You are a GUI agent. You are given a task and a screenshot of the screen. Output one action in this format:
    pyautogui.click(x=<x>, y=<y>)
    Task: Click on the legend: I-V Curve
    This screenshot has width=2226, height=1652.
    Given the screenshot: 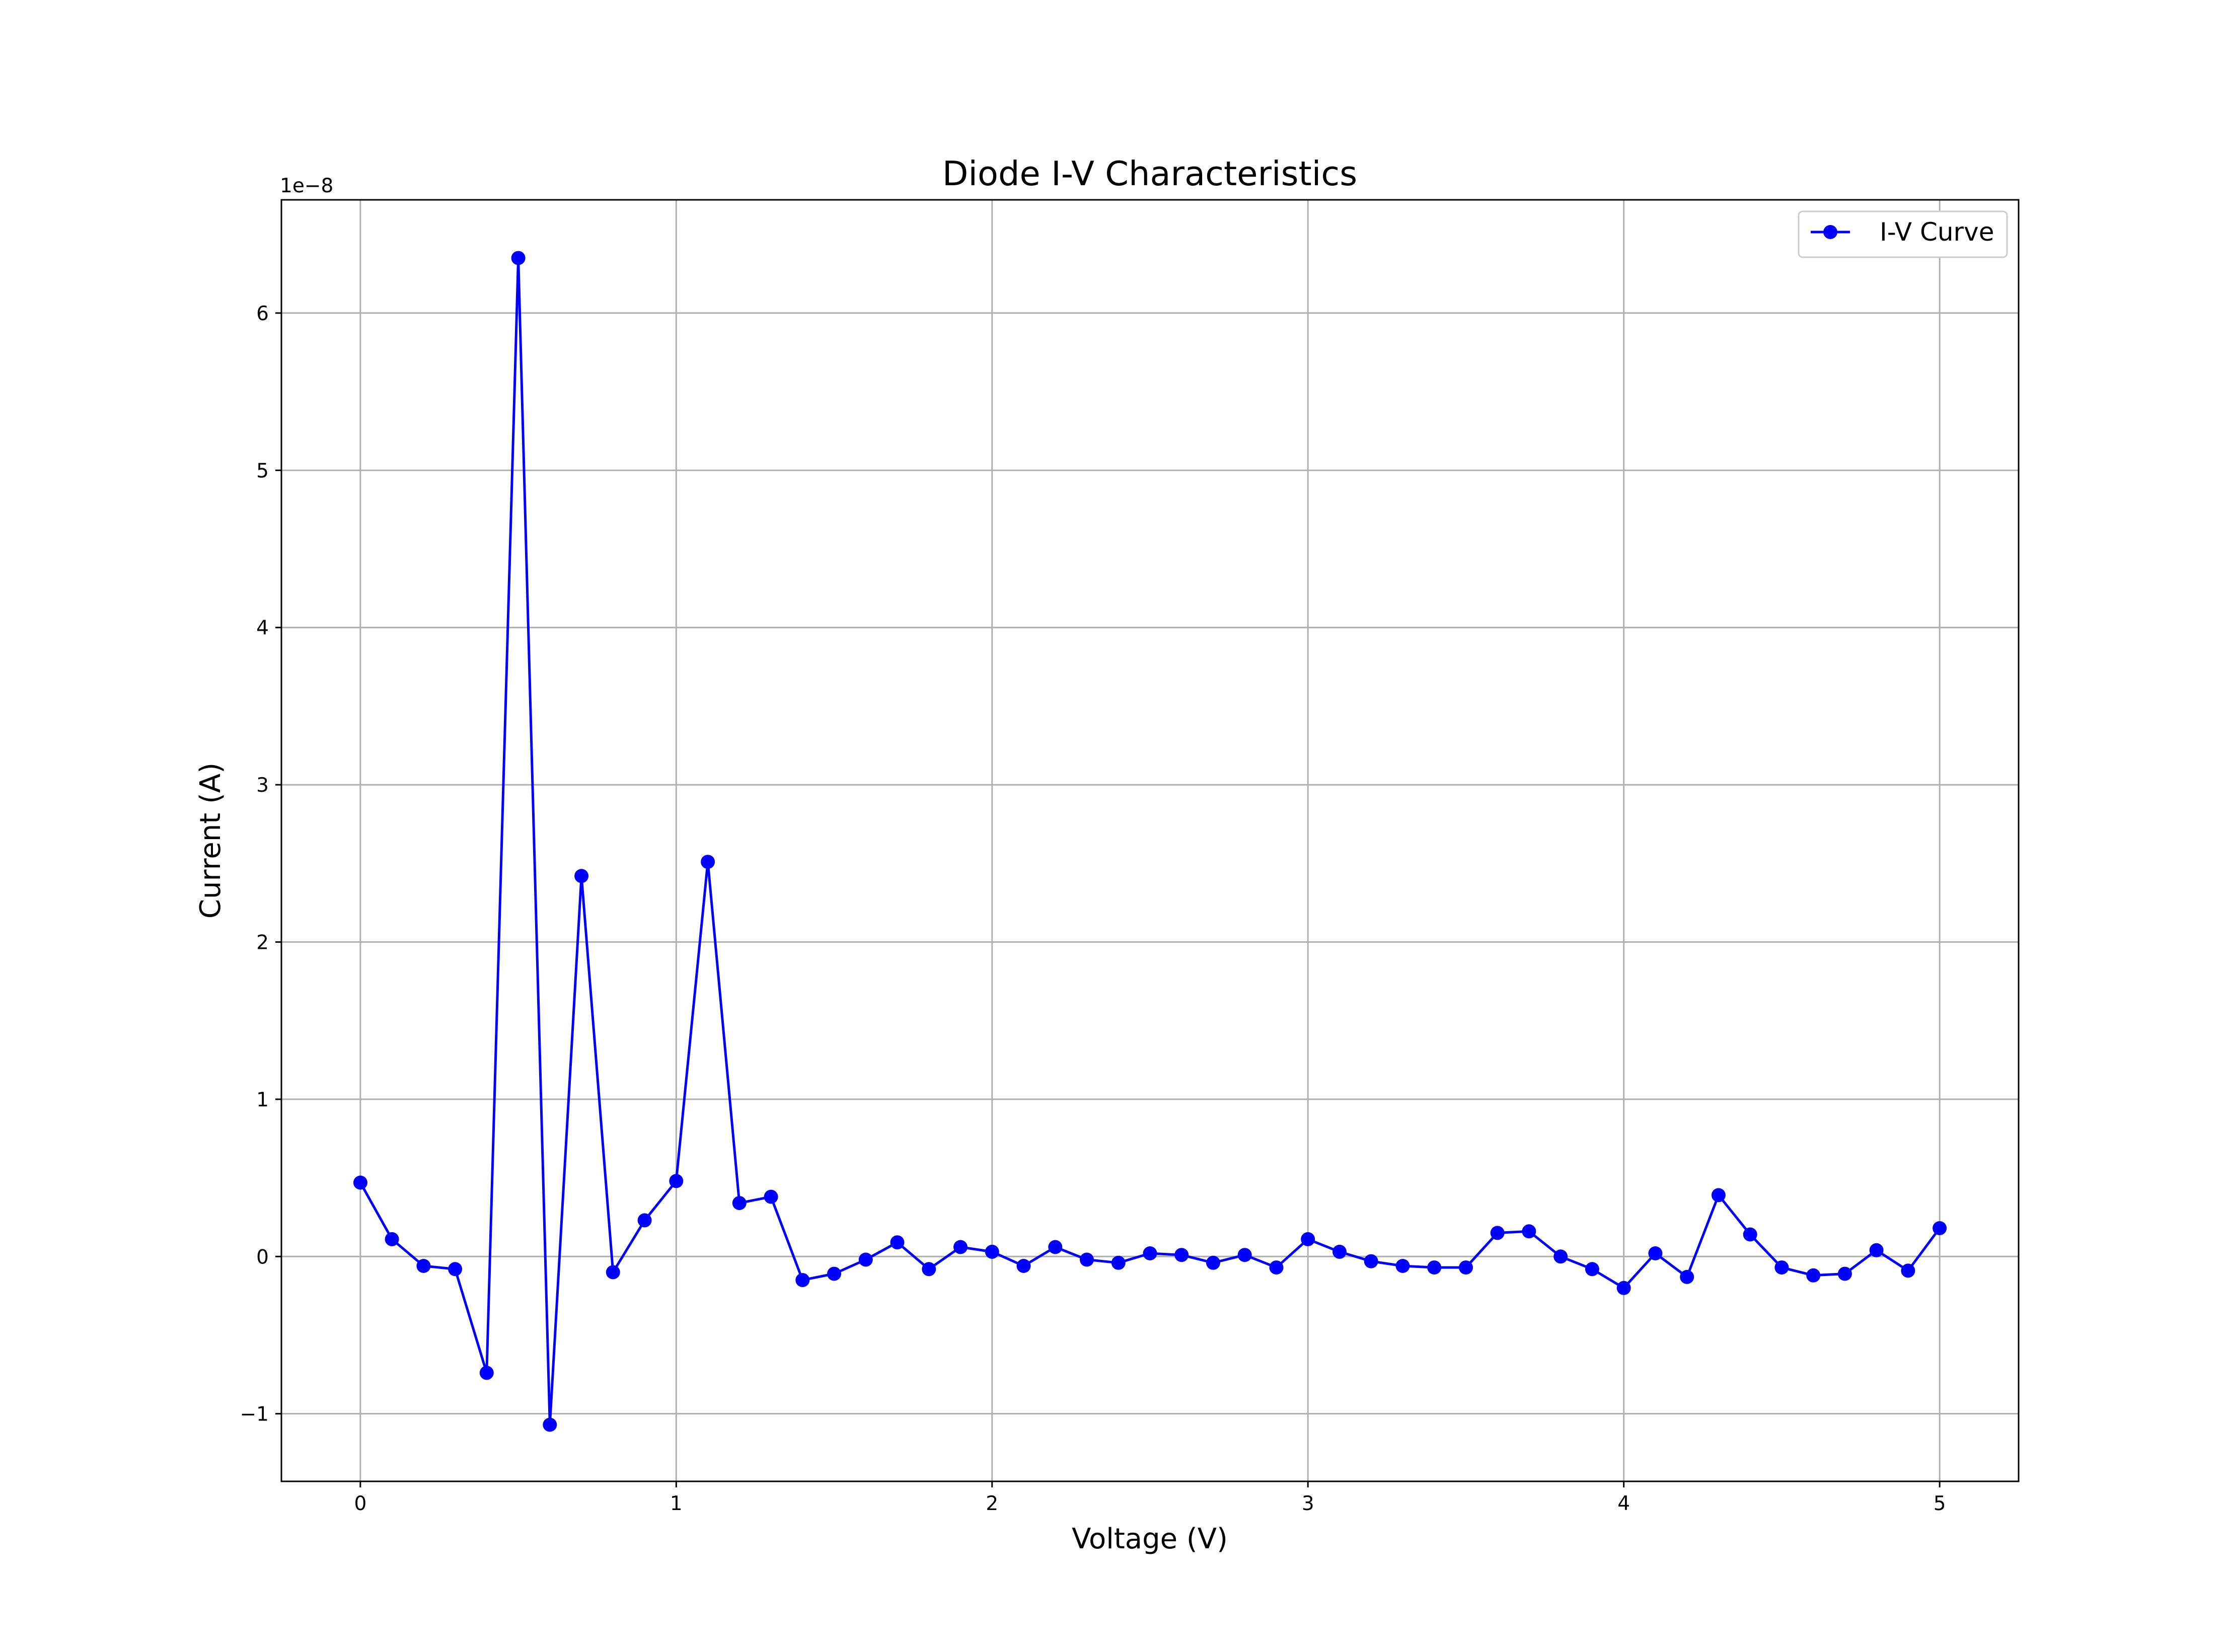 What is the action you would take?
    pyautogui.click(x=1903, y=234)
    